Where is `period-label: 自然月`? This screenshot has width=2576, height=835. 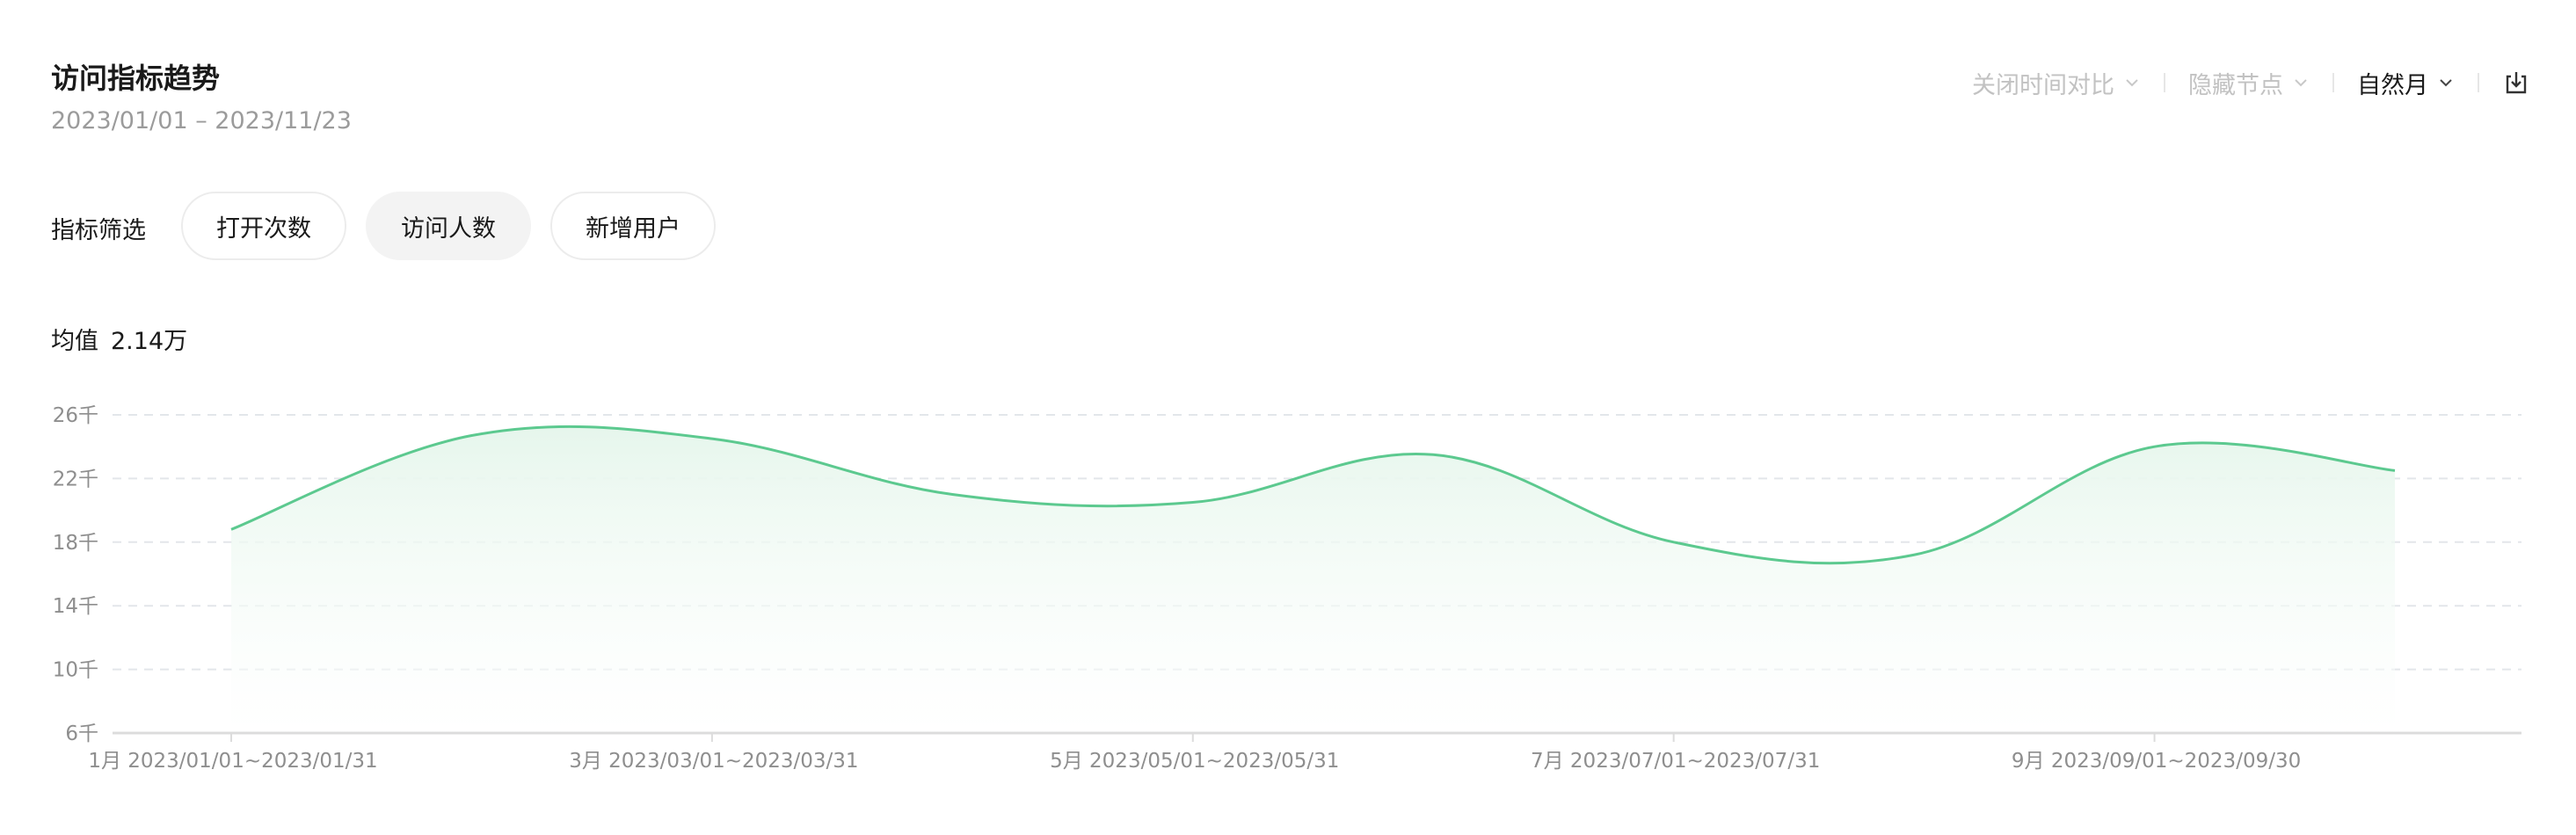
period-label: 自然月 is located at coordinates (2392, 85).